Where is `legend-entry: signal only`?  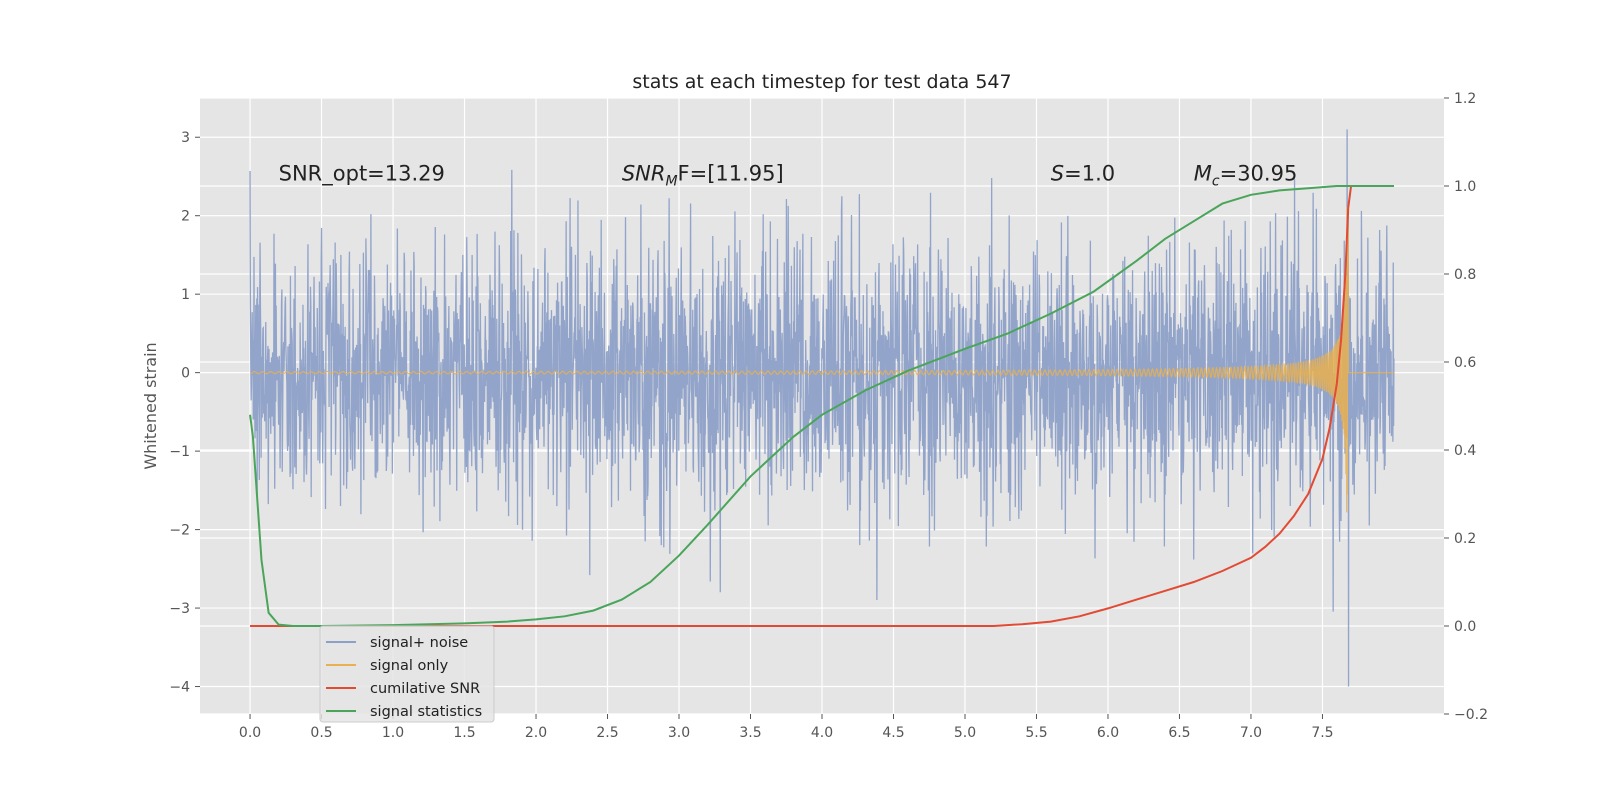 legend-entry: signal only is located at coordinates (409, 666).